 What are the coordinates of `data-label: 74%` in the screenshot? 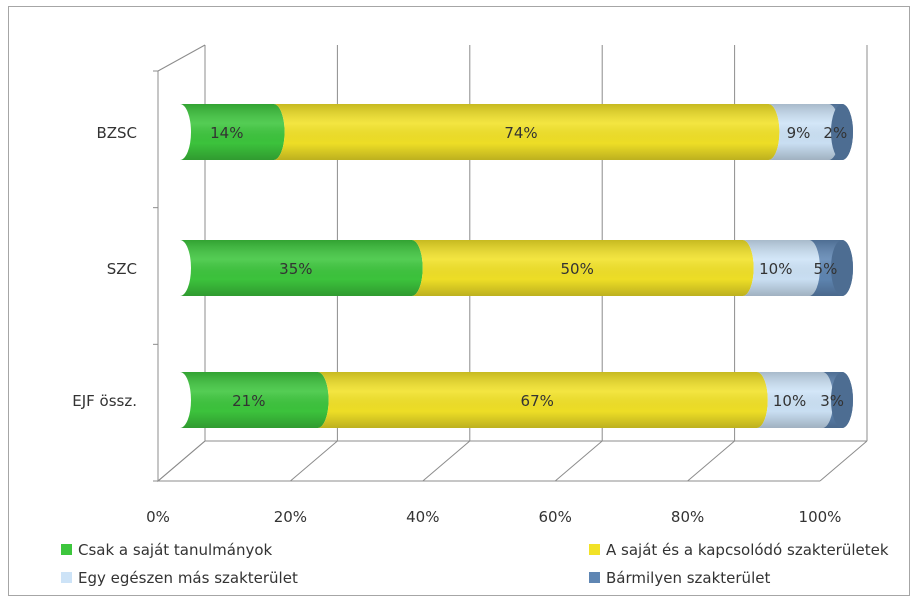 It's located at (520, 133).